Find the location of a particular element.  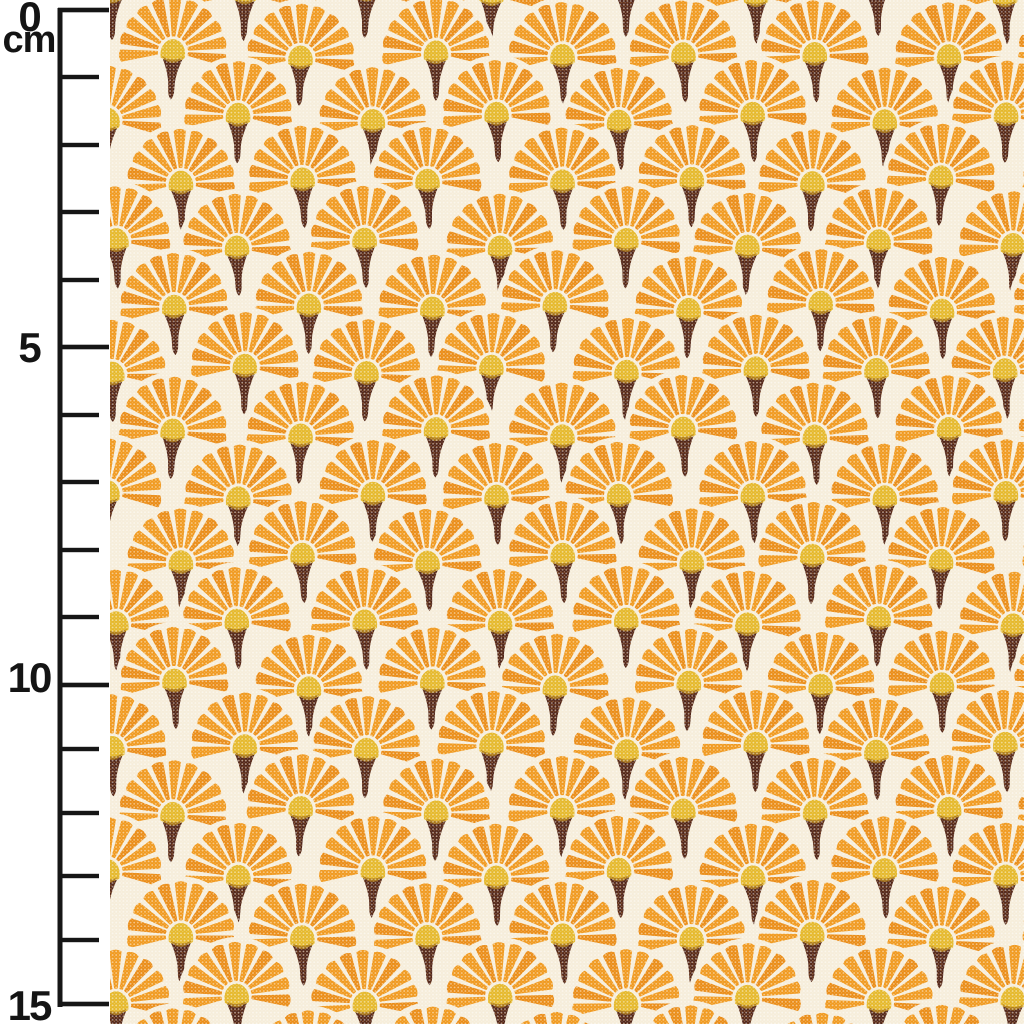

ruler-spine is located at coordinates (60, 507).